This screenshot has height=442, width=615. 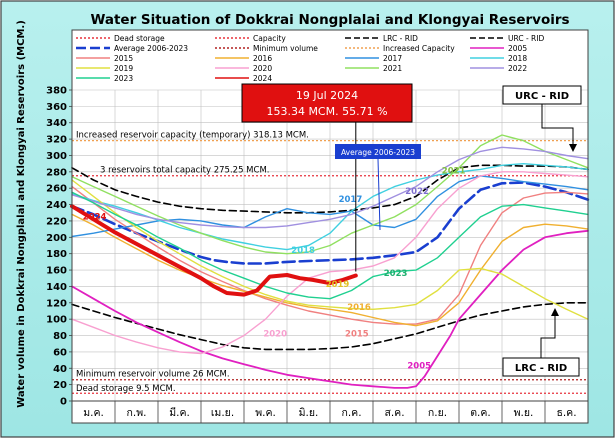 What do you see at coordinates (351, 413) in the screenshot?
I see `month-label: ก.ค.` at bounding box center [351, 413].